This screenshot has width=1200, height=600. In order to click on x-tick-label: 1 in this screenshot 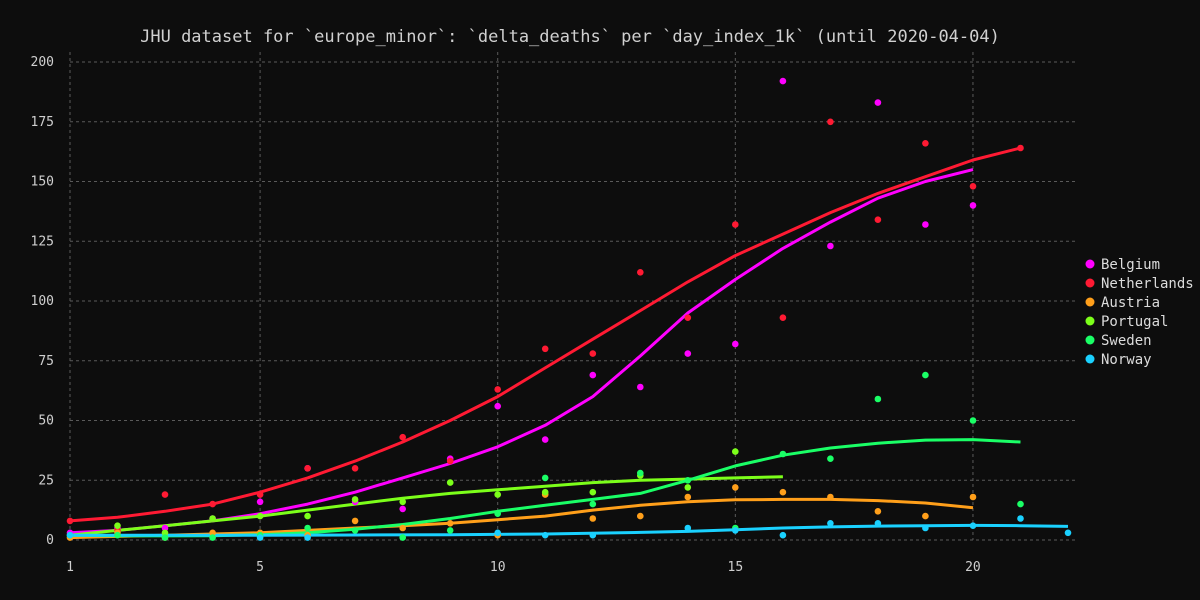, I will do `click(70, 567)`.